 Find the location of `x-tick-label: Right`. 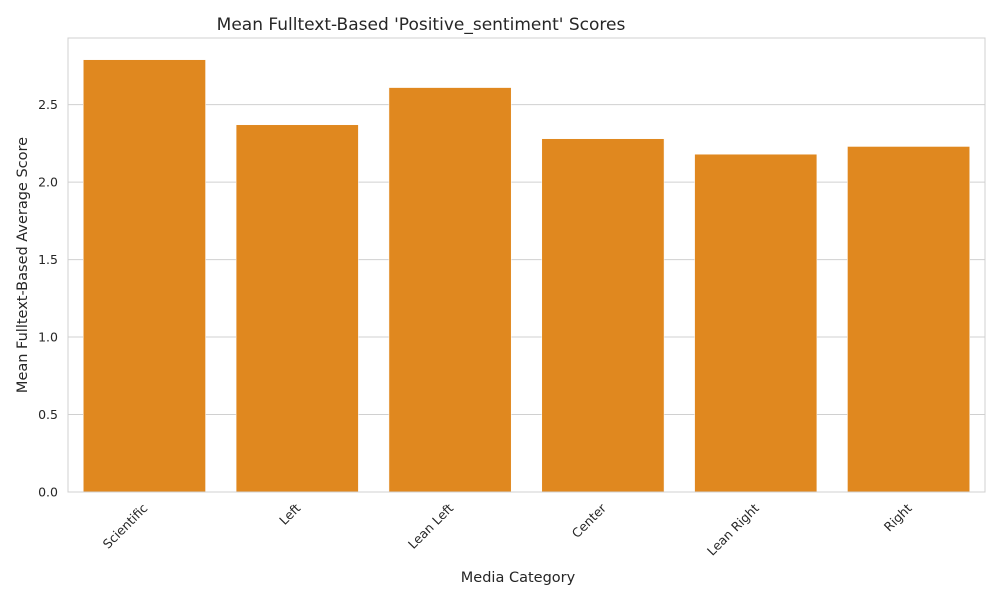

x-tick-label: Right is located at coordinates (898, 517).